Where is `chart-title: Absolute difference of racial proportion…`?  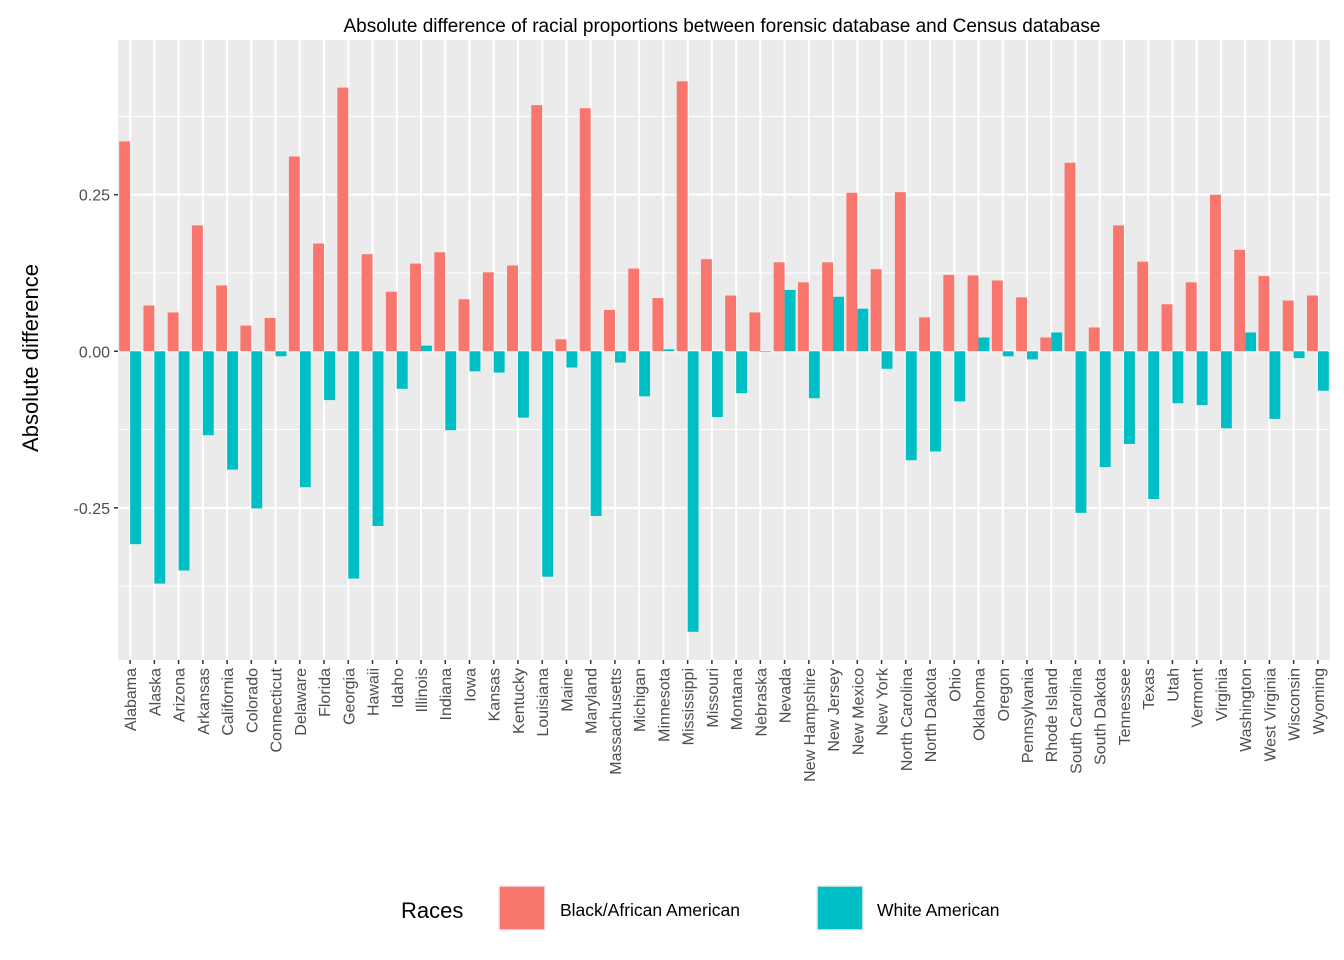 chart-title: Absolute difference of racial proportion… is located at coordinates (722, 26).